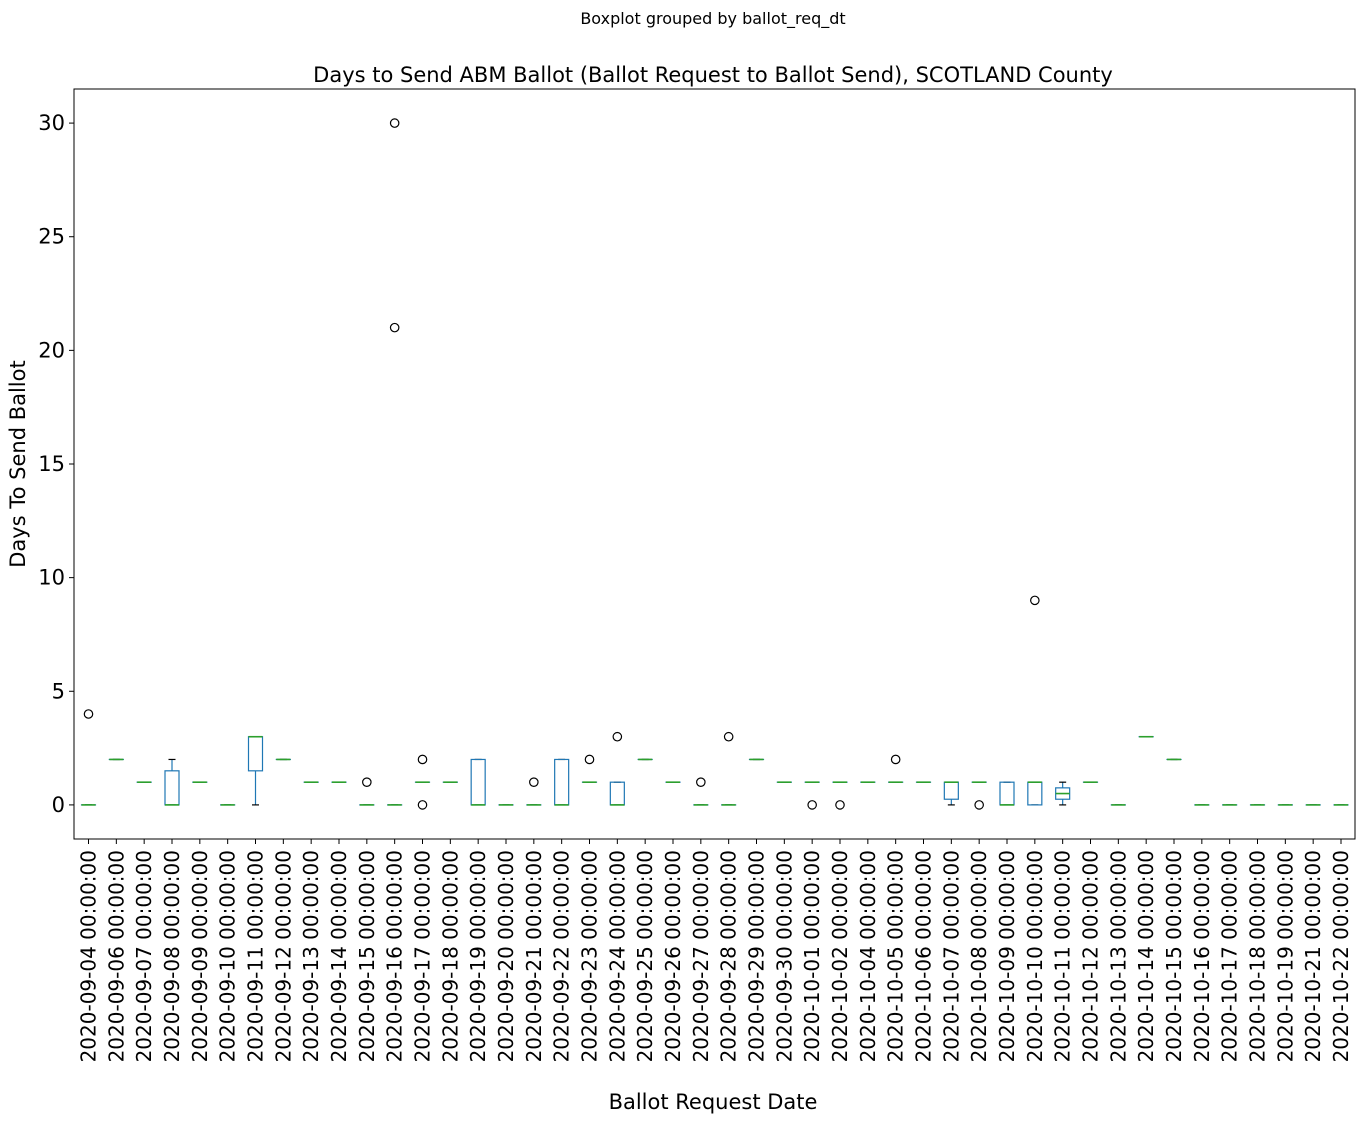 The height and width of the screenshot is (1126, 1363). Describe the element at coordinates (1118, 956) in the screenshot. I see `x-tick-label: 2020-10-13 00:00:00` at that location.